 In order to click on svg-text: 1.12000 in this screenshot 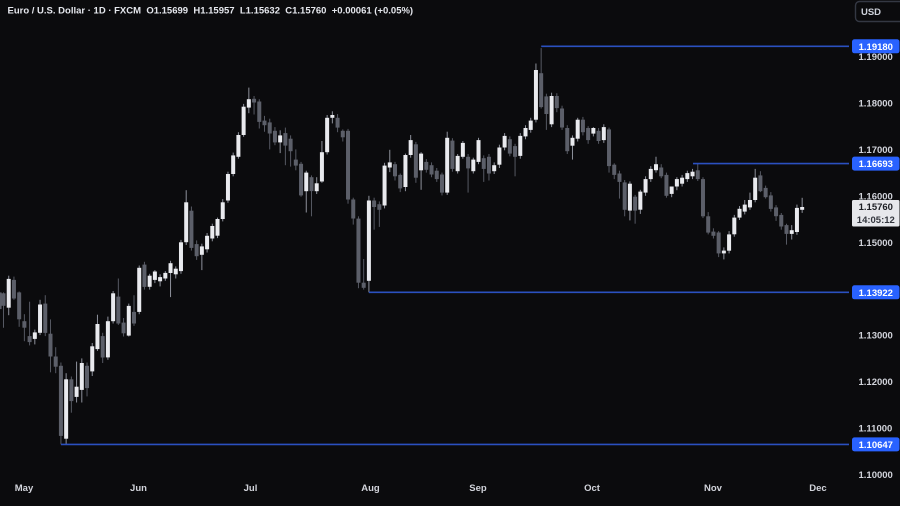, I will do `click(876, 382)`.